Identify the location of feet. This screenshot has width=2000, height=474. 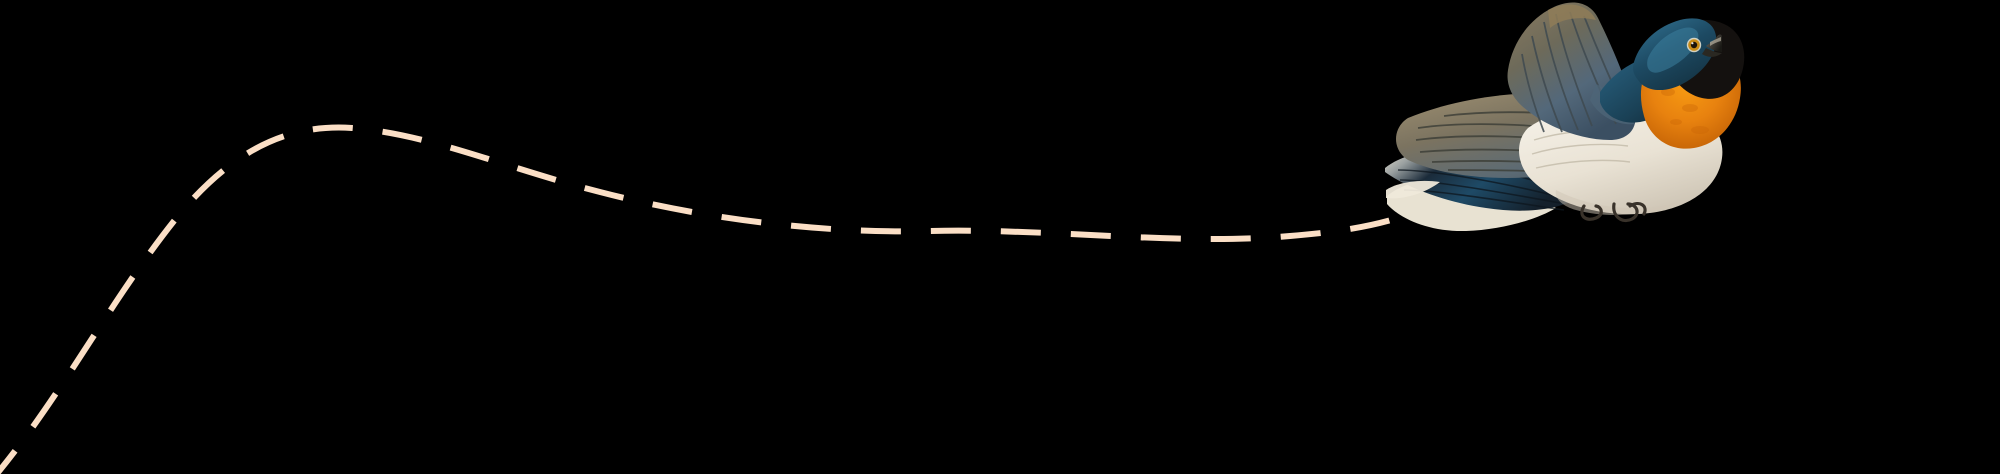
(1613, 212).